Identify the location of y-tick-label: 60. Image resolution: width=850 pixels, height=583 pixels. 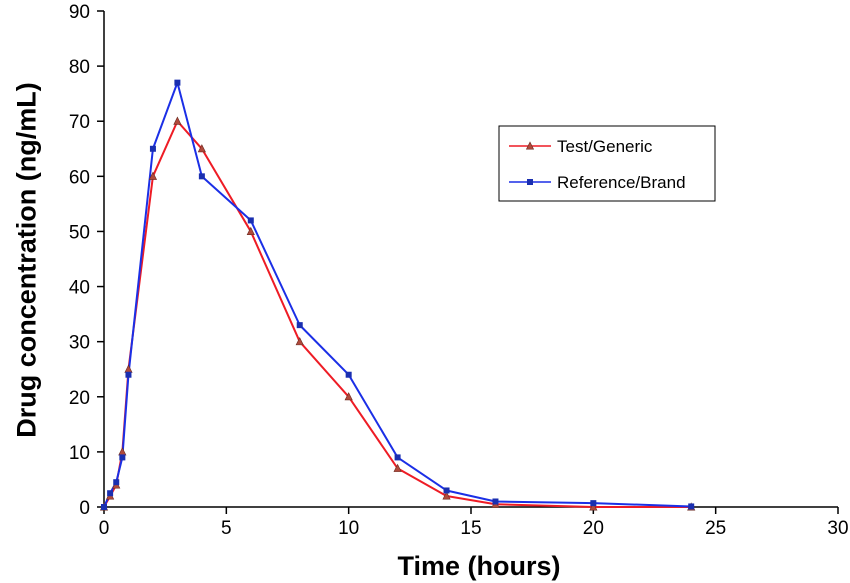
(79, 177).